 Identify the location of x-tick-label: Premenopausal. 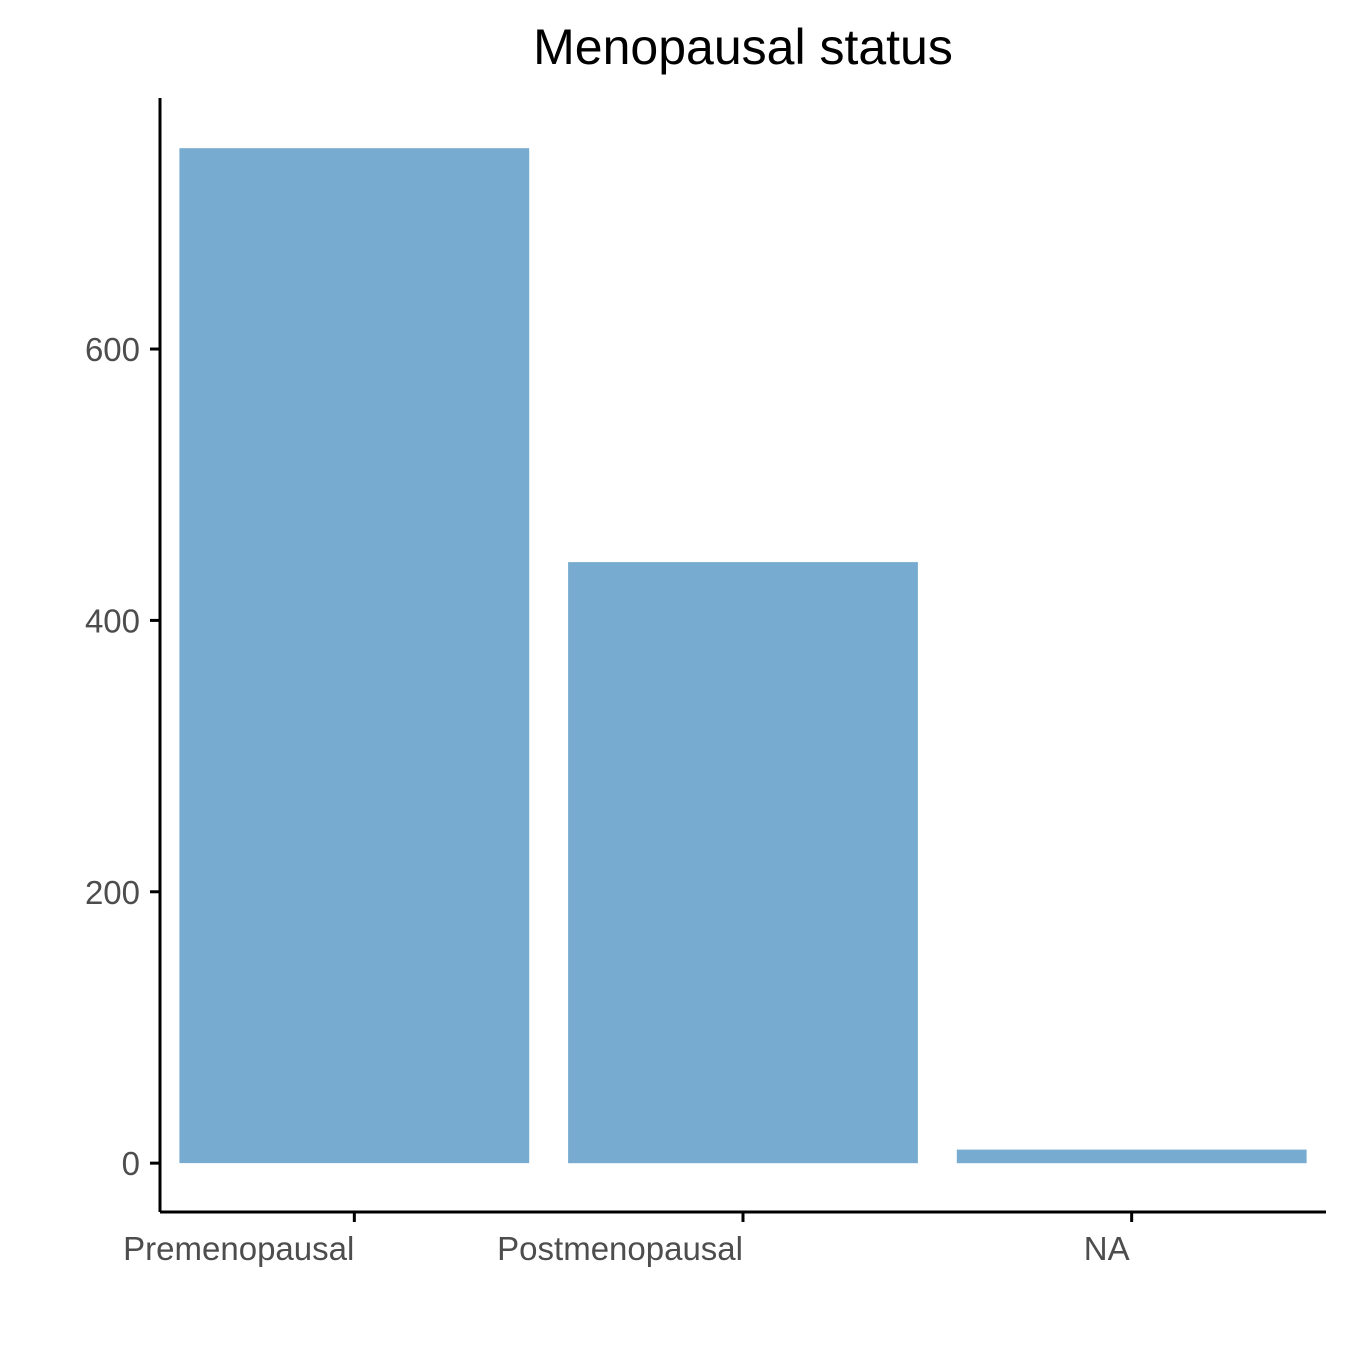
(238, 1248).